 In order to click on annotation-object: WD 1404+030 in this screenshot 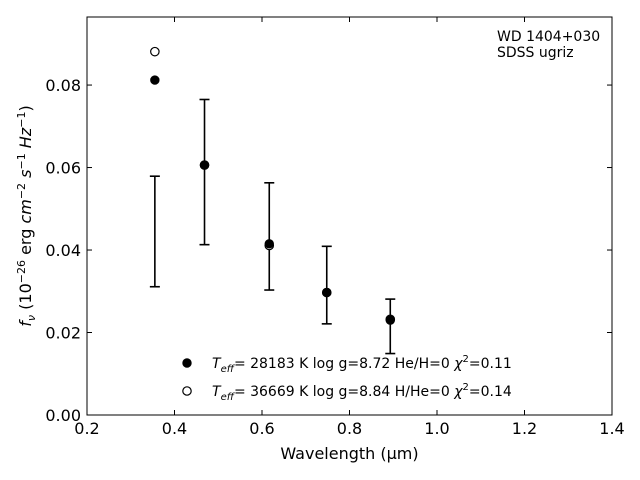, I will do `click(548, 37)`.